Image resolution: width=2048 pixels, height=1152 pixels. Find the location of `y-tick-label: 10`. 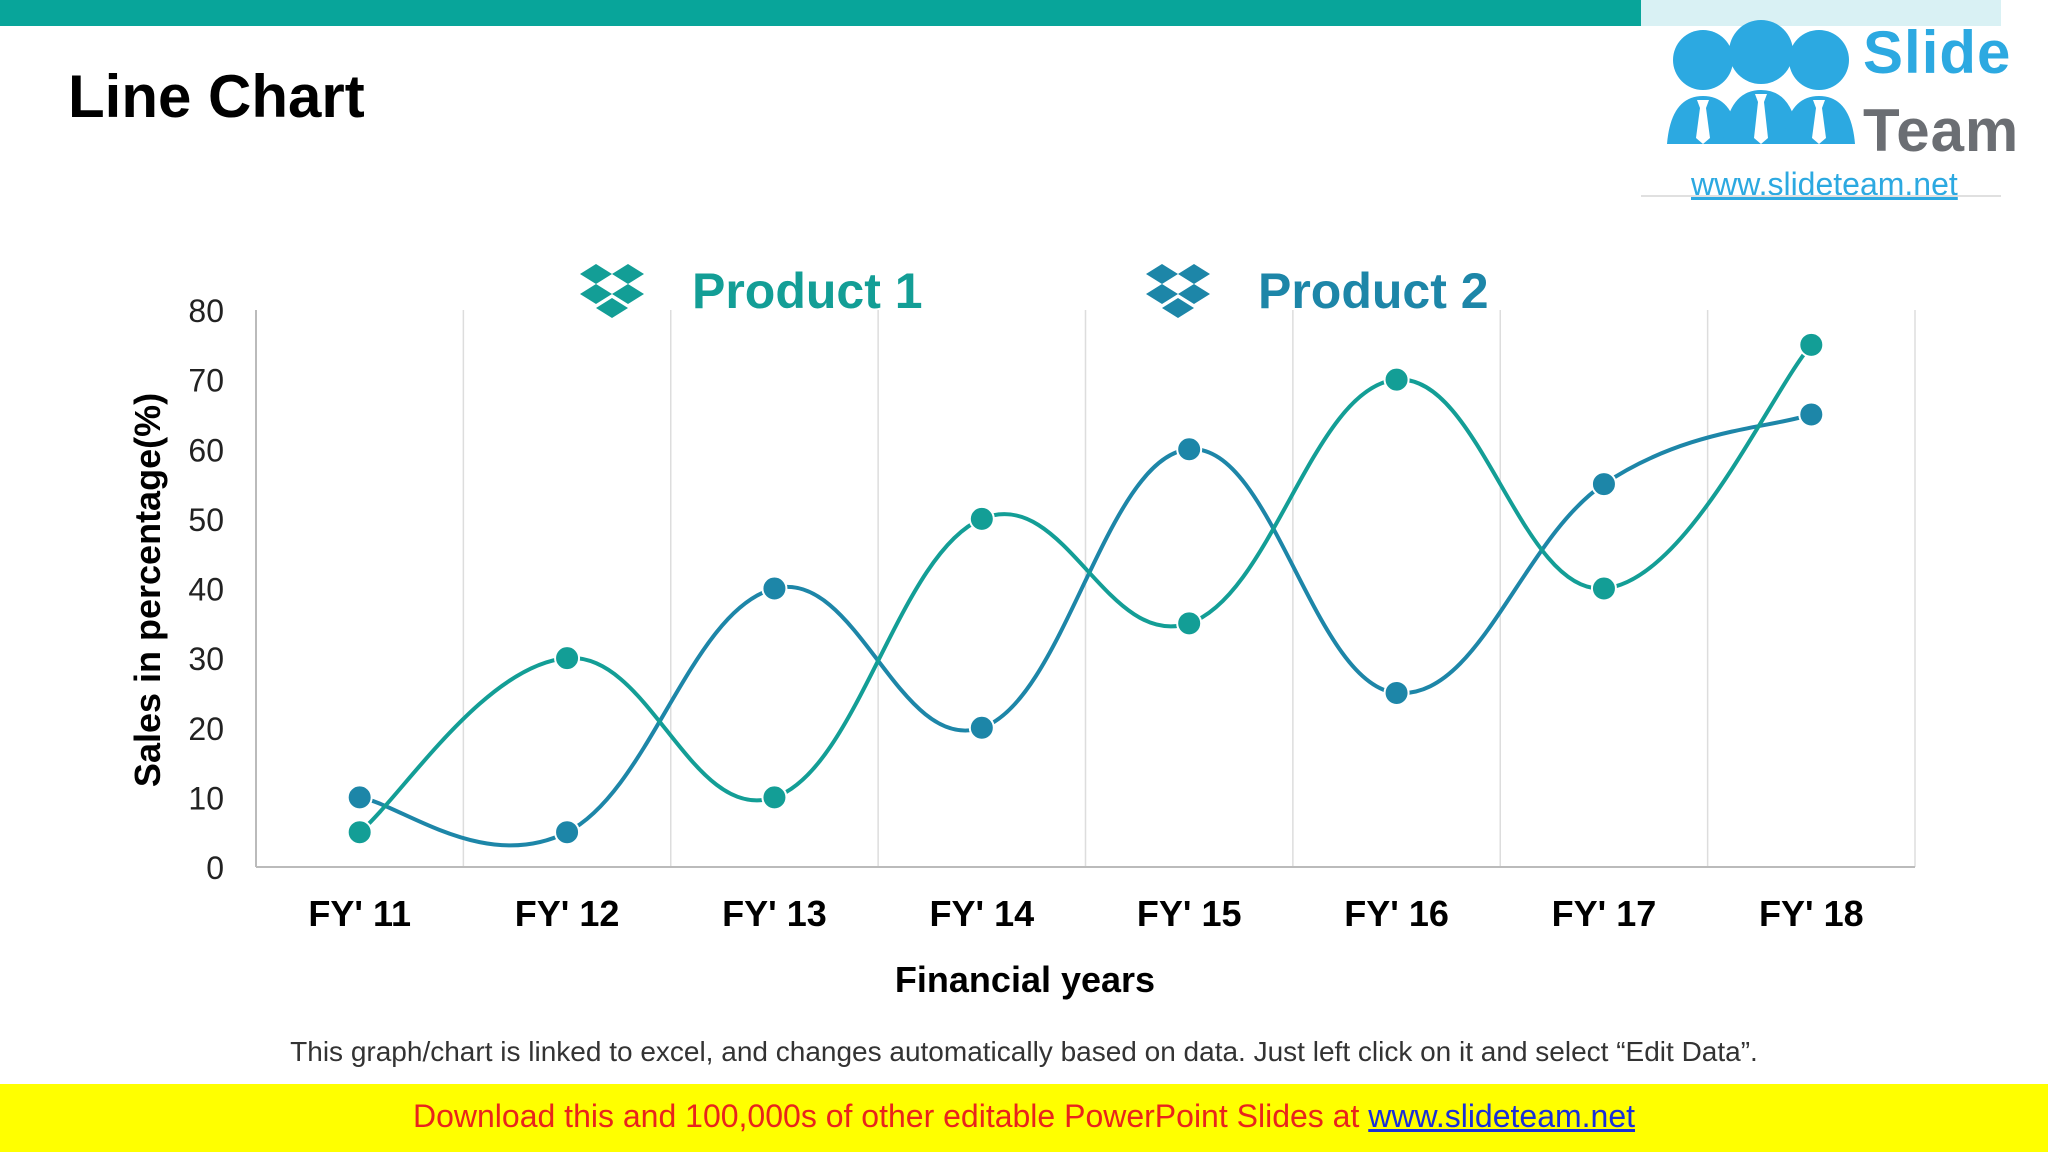

y-tick-label: 10 is located at coordinates (206, 798).